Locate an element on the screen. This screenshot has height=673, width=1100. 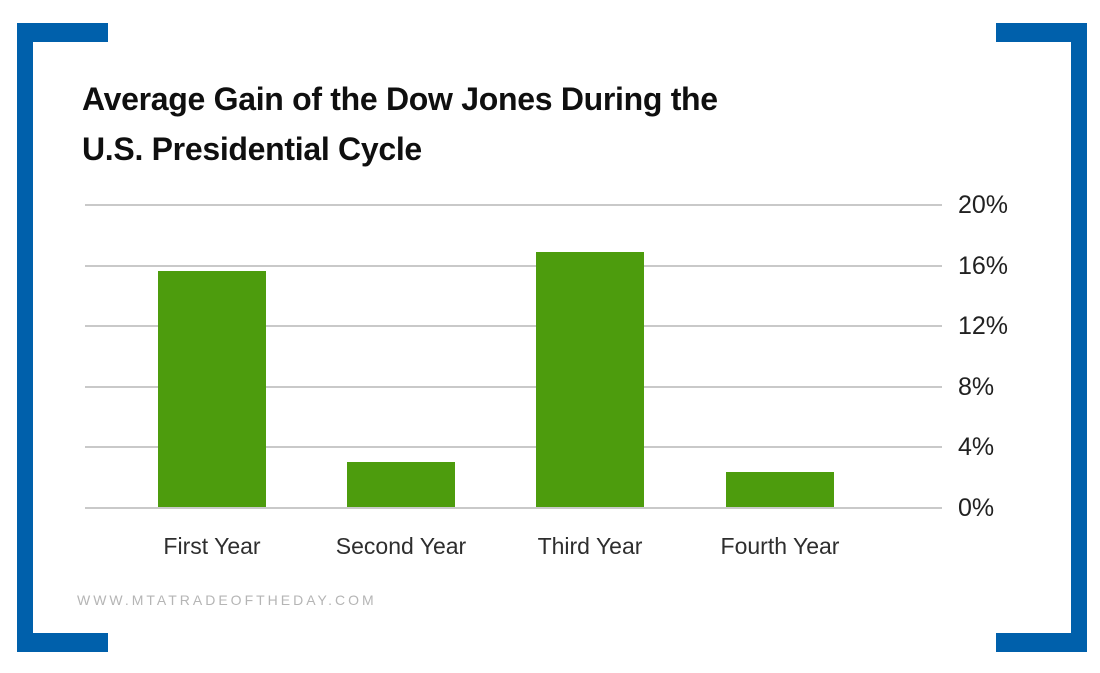
y-axis-tick-label: 20% is located at coordinates (983, 205).